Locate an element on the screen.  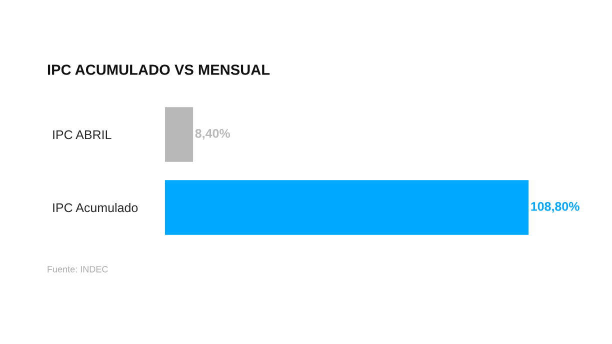
chart-title: IPC ACUMULADO VS MENSUAL is located at coordinates (159, 69).